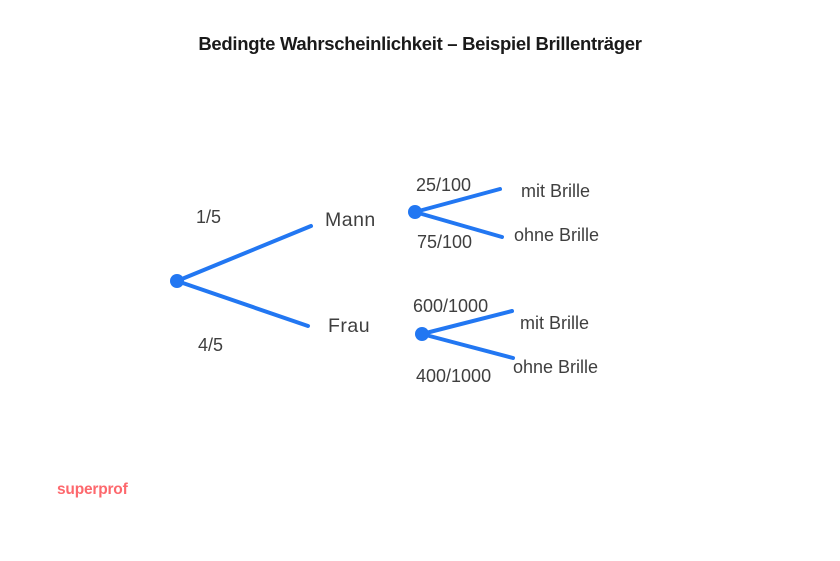 This screenshot has width=840, height=561. I want to click on superprof-logo: superprof, so click(92, 489).